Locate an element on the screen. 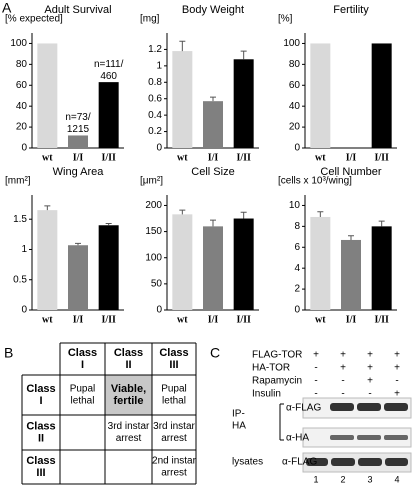  annotation: 1215 is located at coordinates (78, 129).